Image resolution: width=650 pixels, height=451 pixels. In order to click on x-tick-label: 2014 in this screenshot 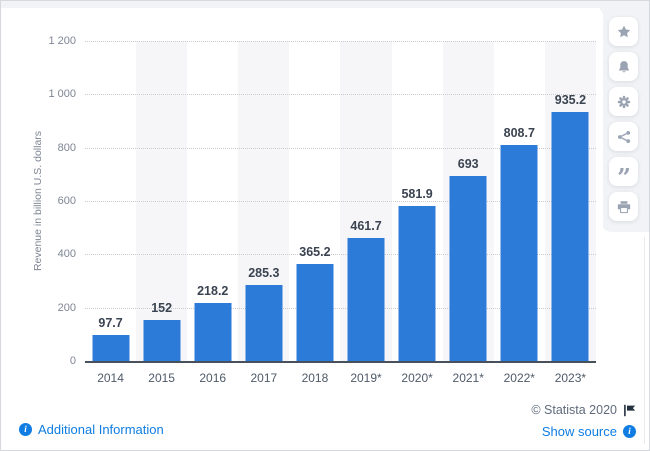, I will do `click(110, 378)`.